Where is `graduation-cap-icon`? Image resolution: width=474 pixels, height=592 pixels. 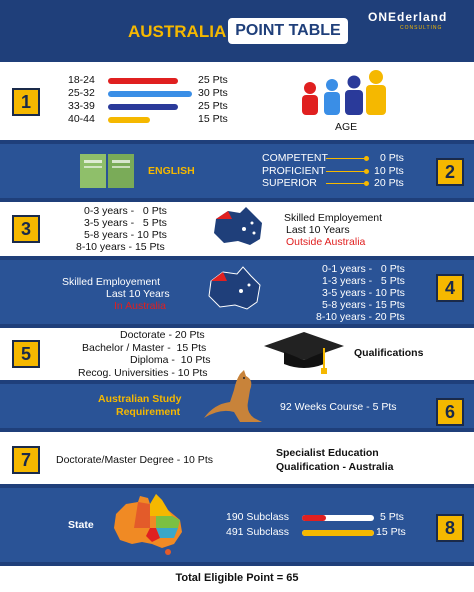 graduation-cap-icon is located at coordinates (304, 353).